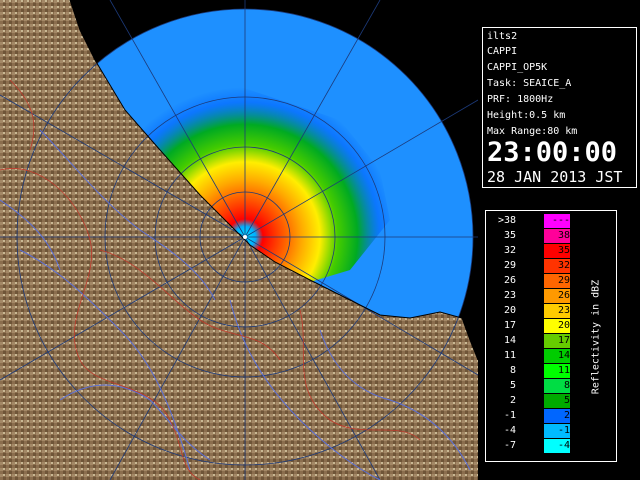 This screenshot has height=480, width=640. Describe the element at coordinates (552, 152) in the screenshot. I see `observation-time: 23:00:00` at that location.